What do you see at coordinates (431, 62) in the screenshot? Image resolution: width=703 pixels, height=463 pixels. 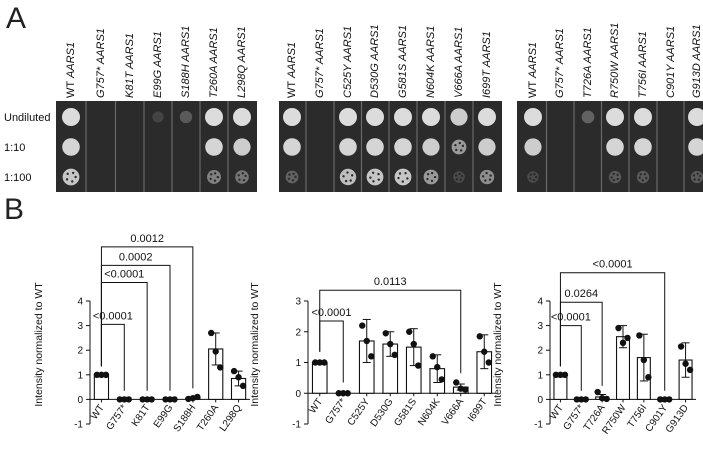 I see `strain-label: N604K AARS1` at bounding box center [431, 62].